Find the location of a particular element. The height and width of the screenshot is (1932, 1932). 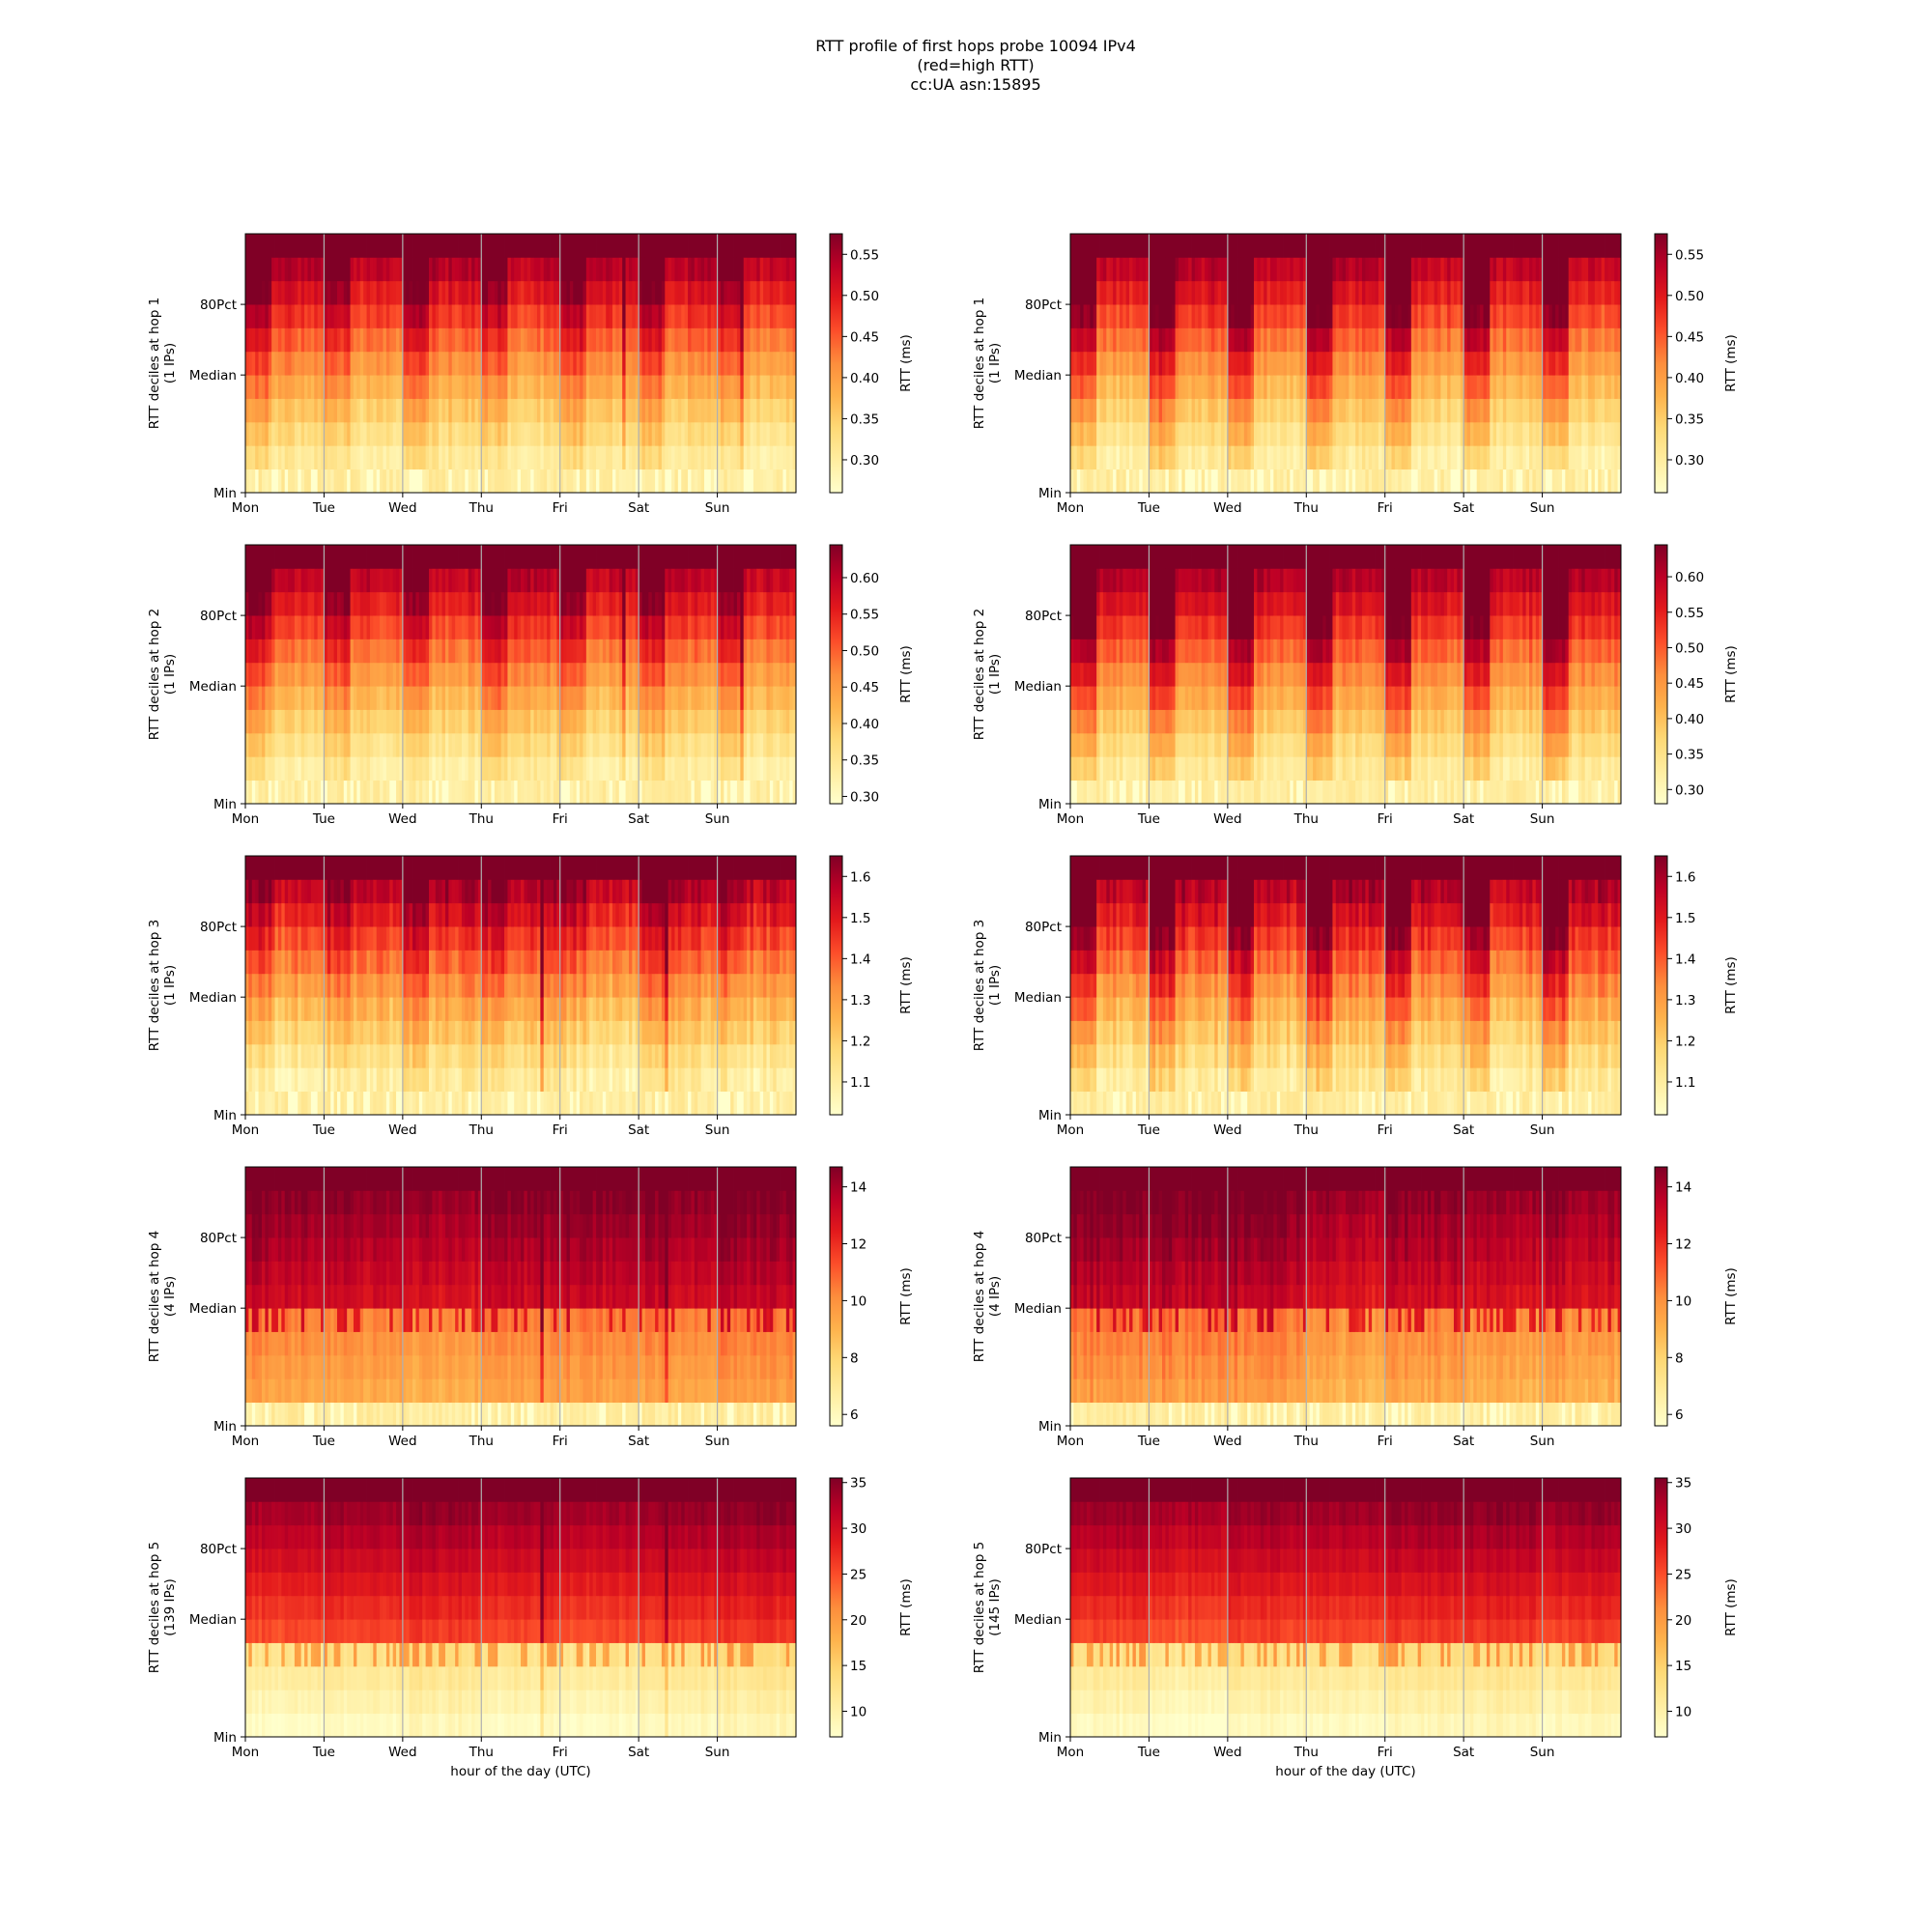

colorbar-label: RTT (ms) is located at coordinates (906, 363).